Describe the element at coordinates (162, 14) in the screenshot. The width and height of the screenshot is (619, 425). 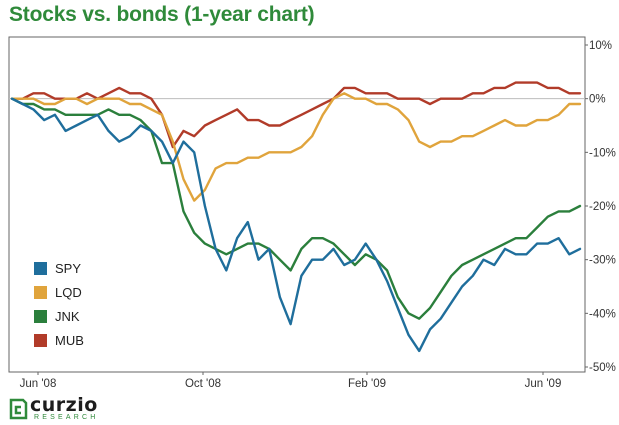
I see `chart-title: Stocks vs. bonds (1-year chart)` at that location.